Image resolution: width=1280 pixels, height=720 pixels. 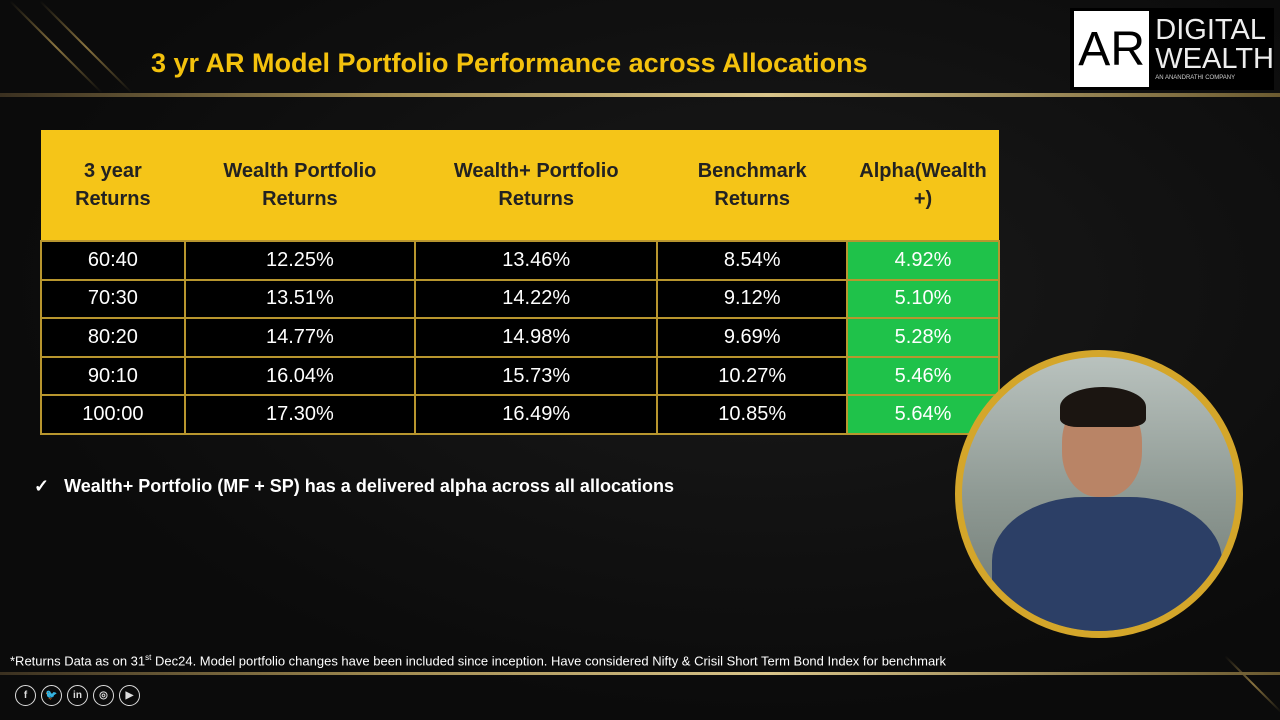 I want to click on column-header: Wealth+ Portfolio Returns, so click(x=536, y=185).